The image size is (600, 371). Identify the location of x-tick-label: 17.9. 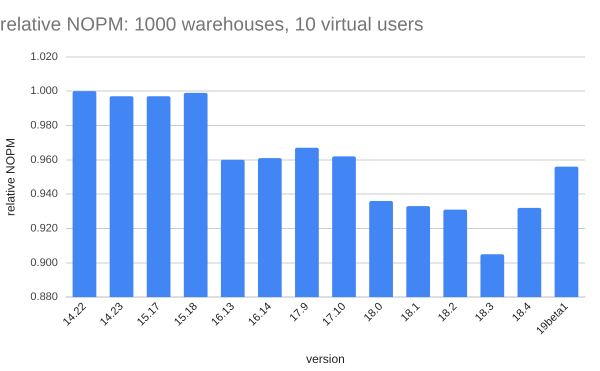
(300, 312).